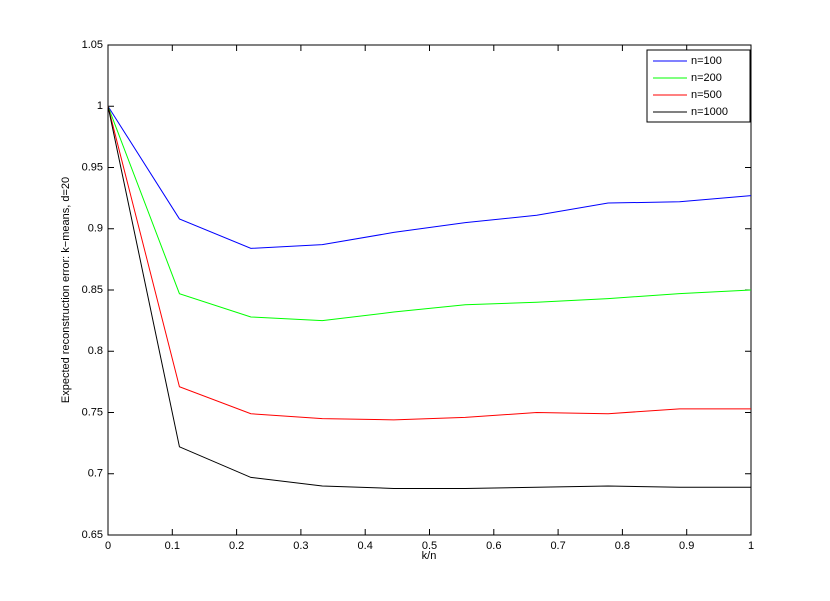 This screenshot has height=601, width=830. What do you see at coordinates (92, 535) in the screenshot?
I see `y-tick-label: 0.65` at bounding box center [92, 535].